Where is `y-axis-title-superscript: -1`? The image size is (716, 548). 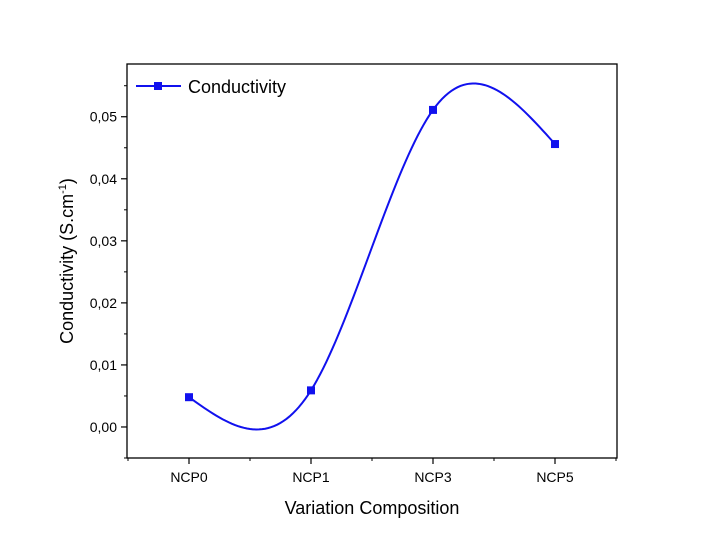 y-axis-title-superscript: -1 is located at coordinates (63, 189).